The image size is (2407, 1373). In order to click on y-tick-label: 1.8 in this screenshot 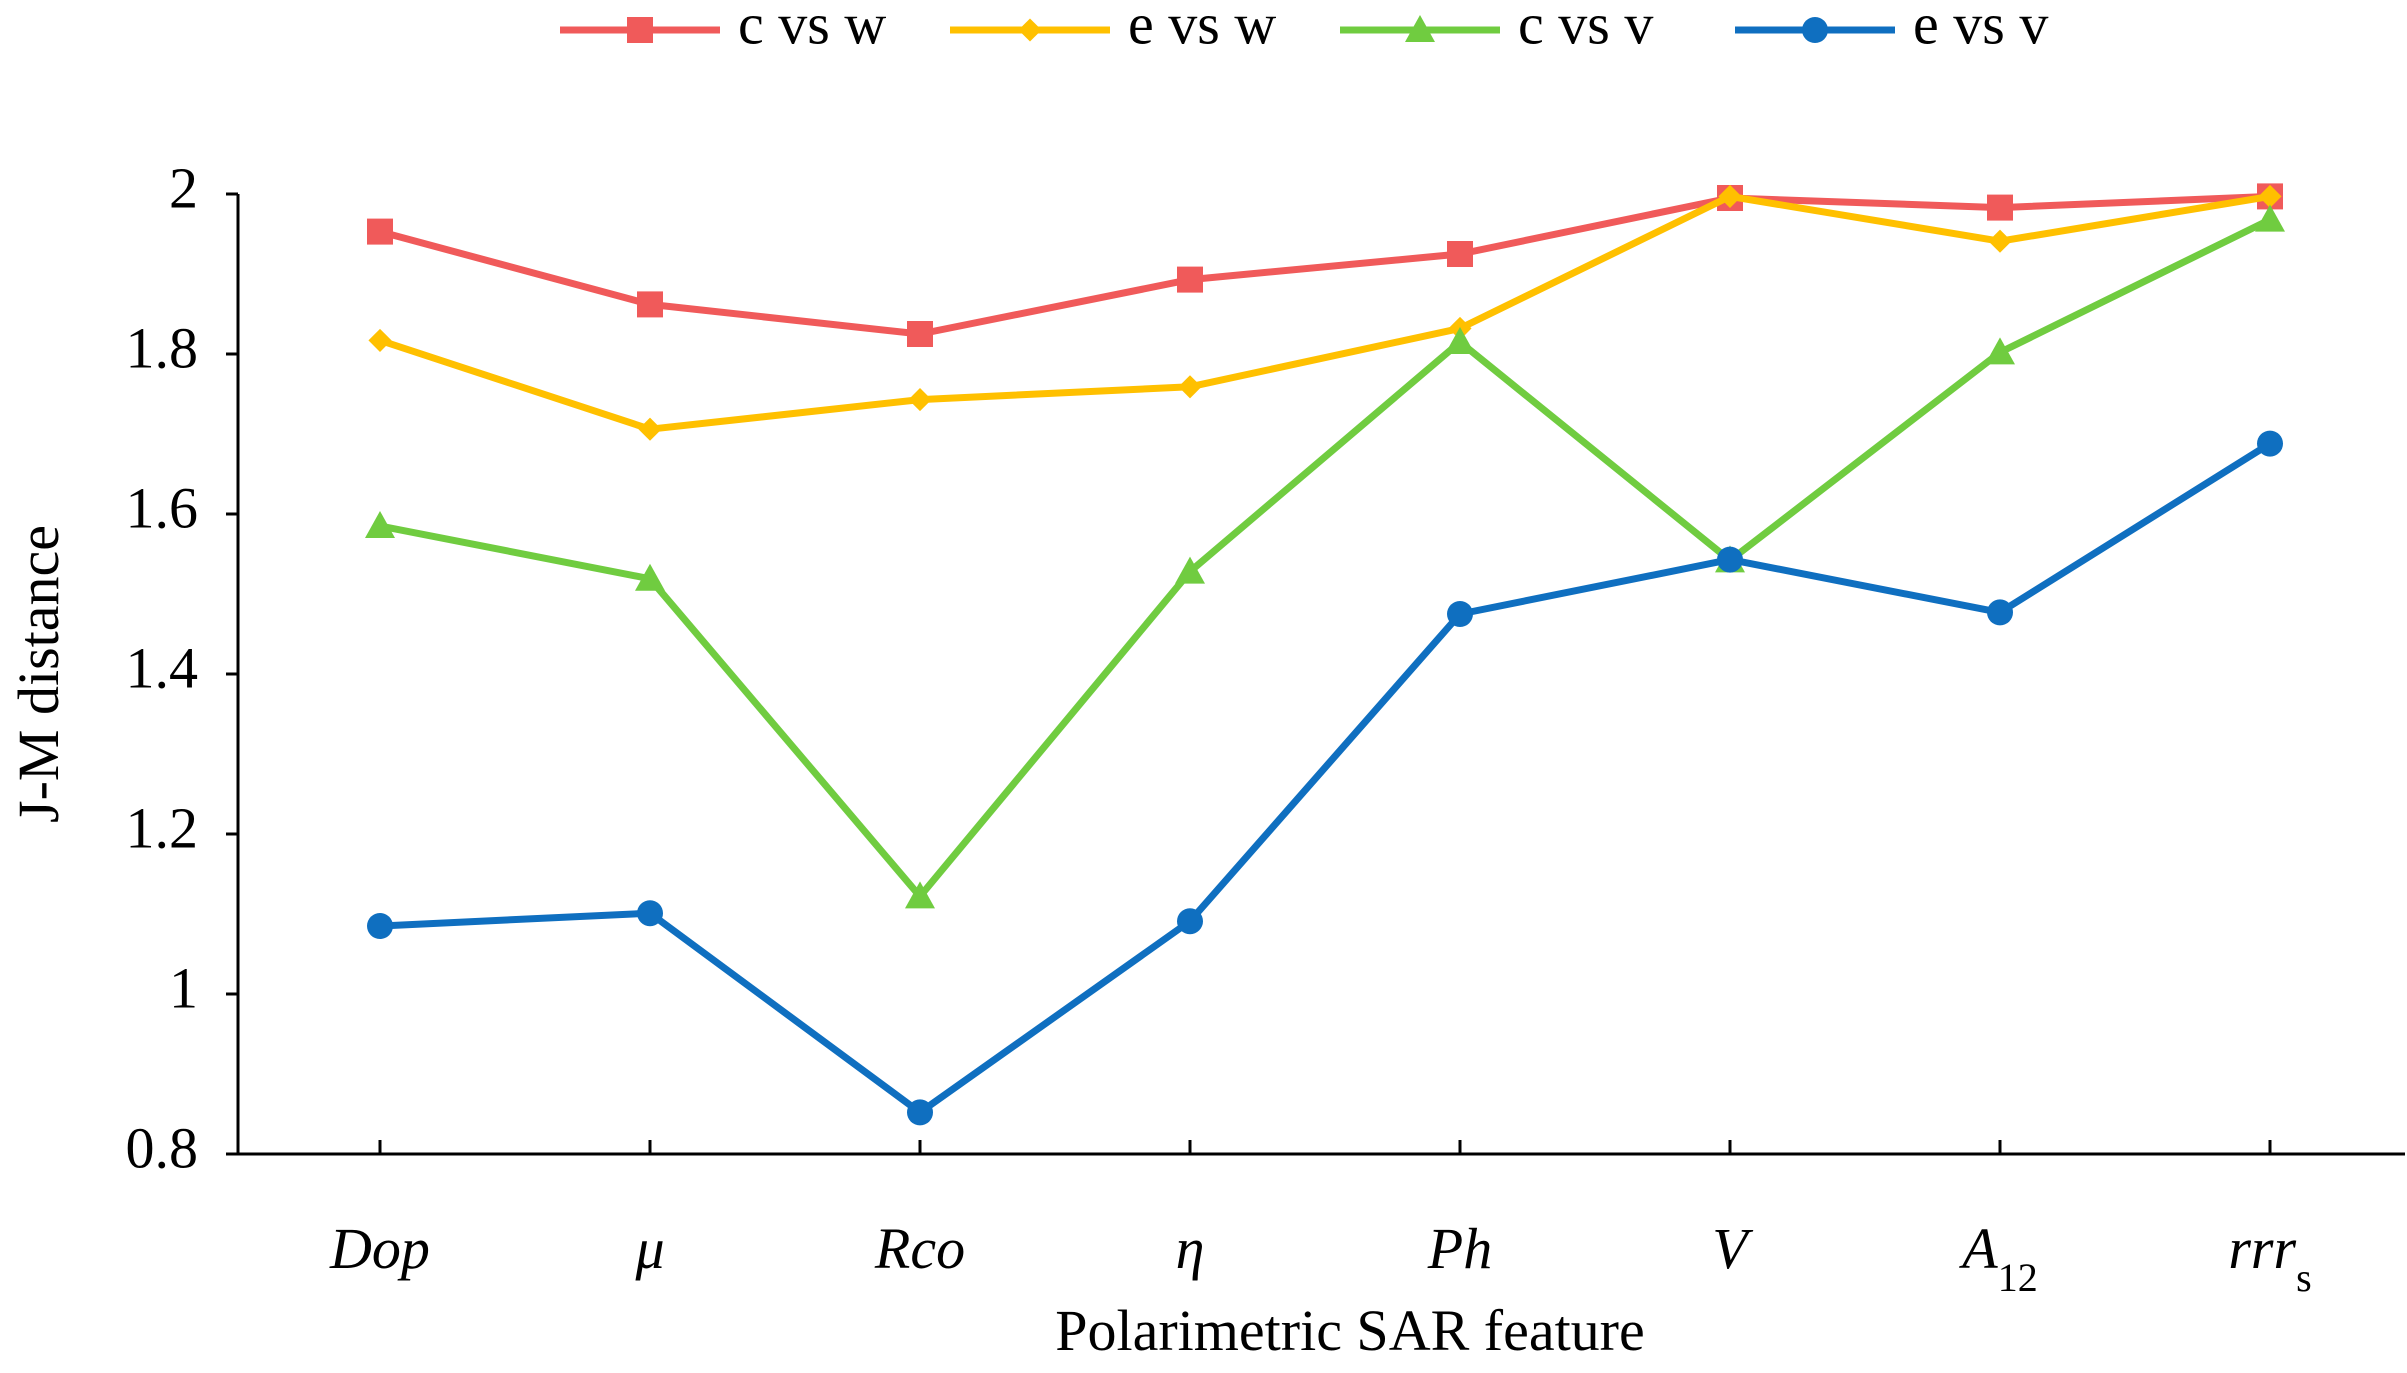, I will do `click(162, 347)`.